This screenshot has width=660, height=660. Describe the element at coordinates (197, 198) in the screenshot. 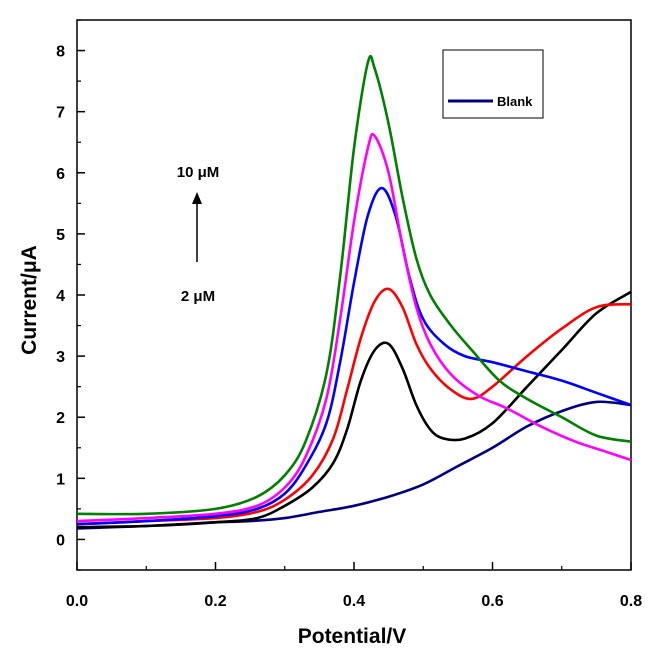

I see `arrow-up-icon` at that location.